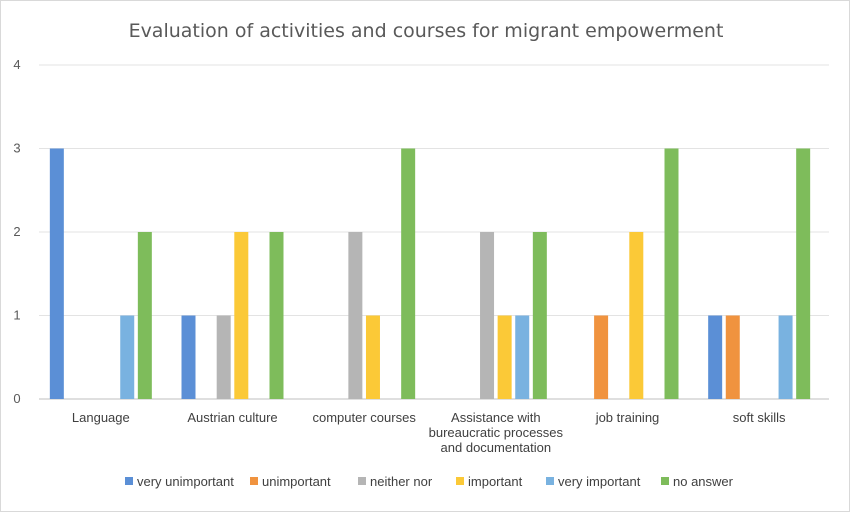 The height and width of the screenshot is (513, 850). What do you see at coordinates (550, 481) in the screenshot?
I see `legend-swatch-very-important` at bounding box center [550, 481].